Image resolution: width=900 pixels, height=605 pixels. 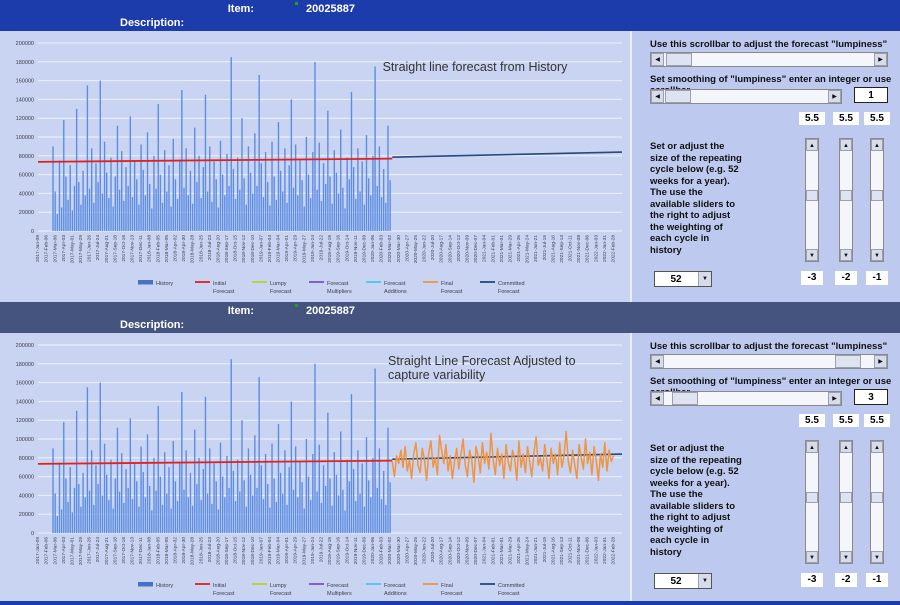 I want to click on svg-text: 2019-May-27, so click(x=304, y=249).